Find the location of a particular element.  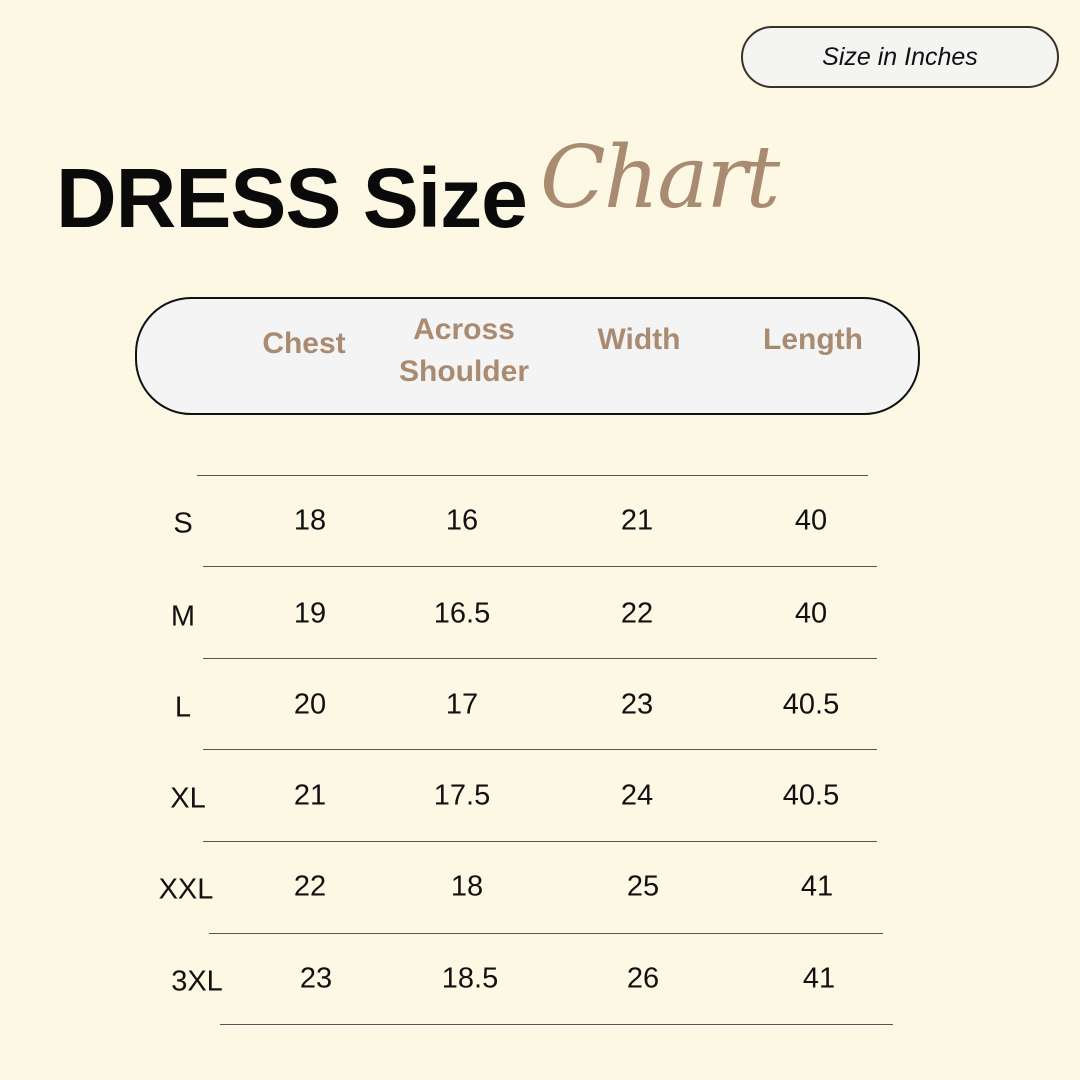

size-label: M is located at coordinates (183, 616).